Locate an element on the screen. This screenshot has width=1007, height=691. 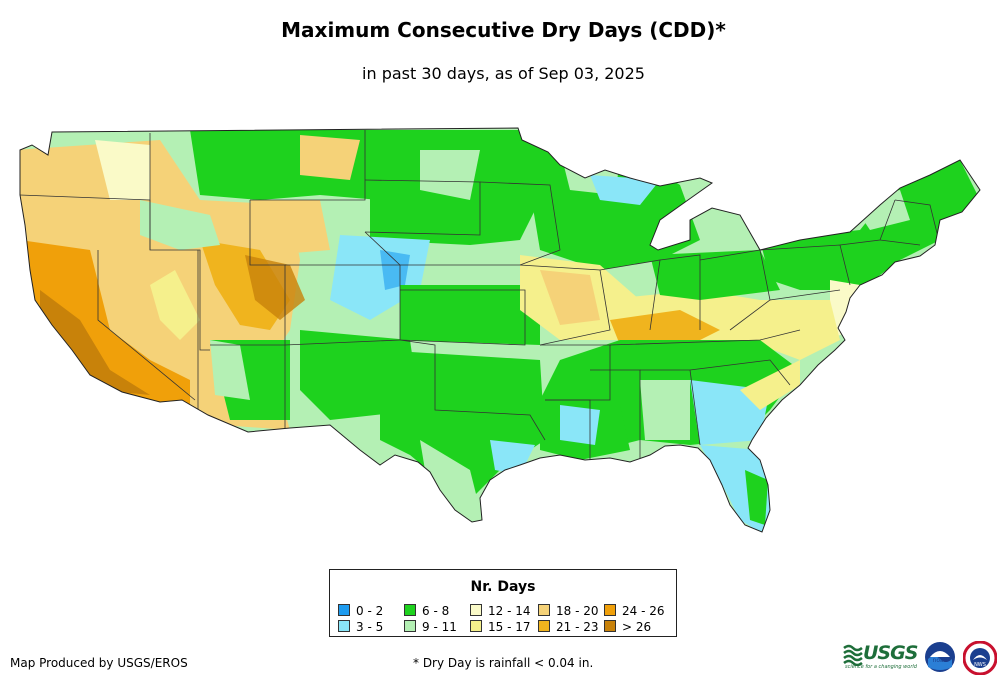
legend-item: 6 - 8 is located at coordinates (426, 611).